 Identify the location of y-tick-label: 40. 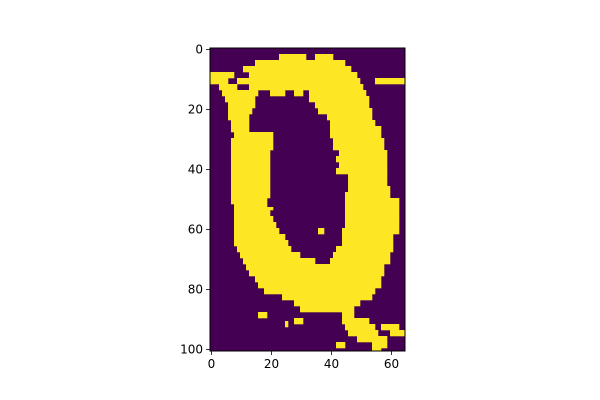
(195, 170).